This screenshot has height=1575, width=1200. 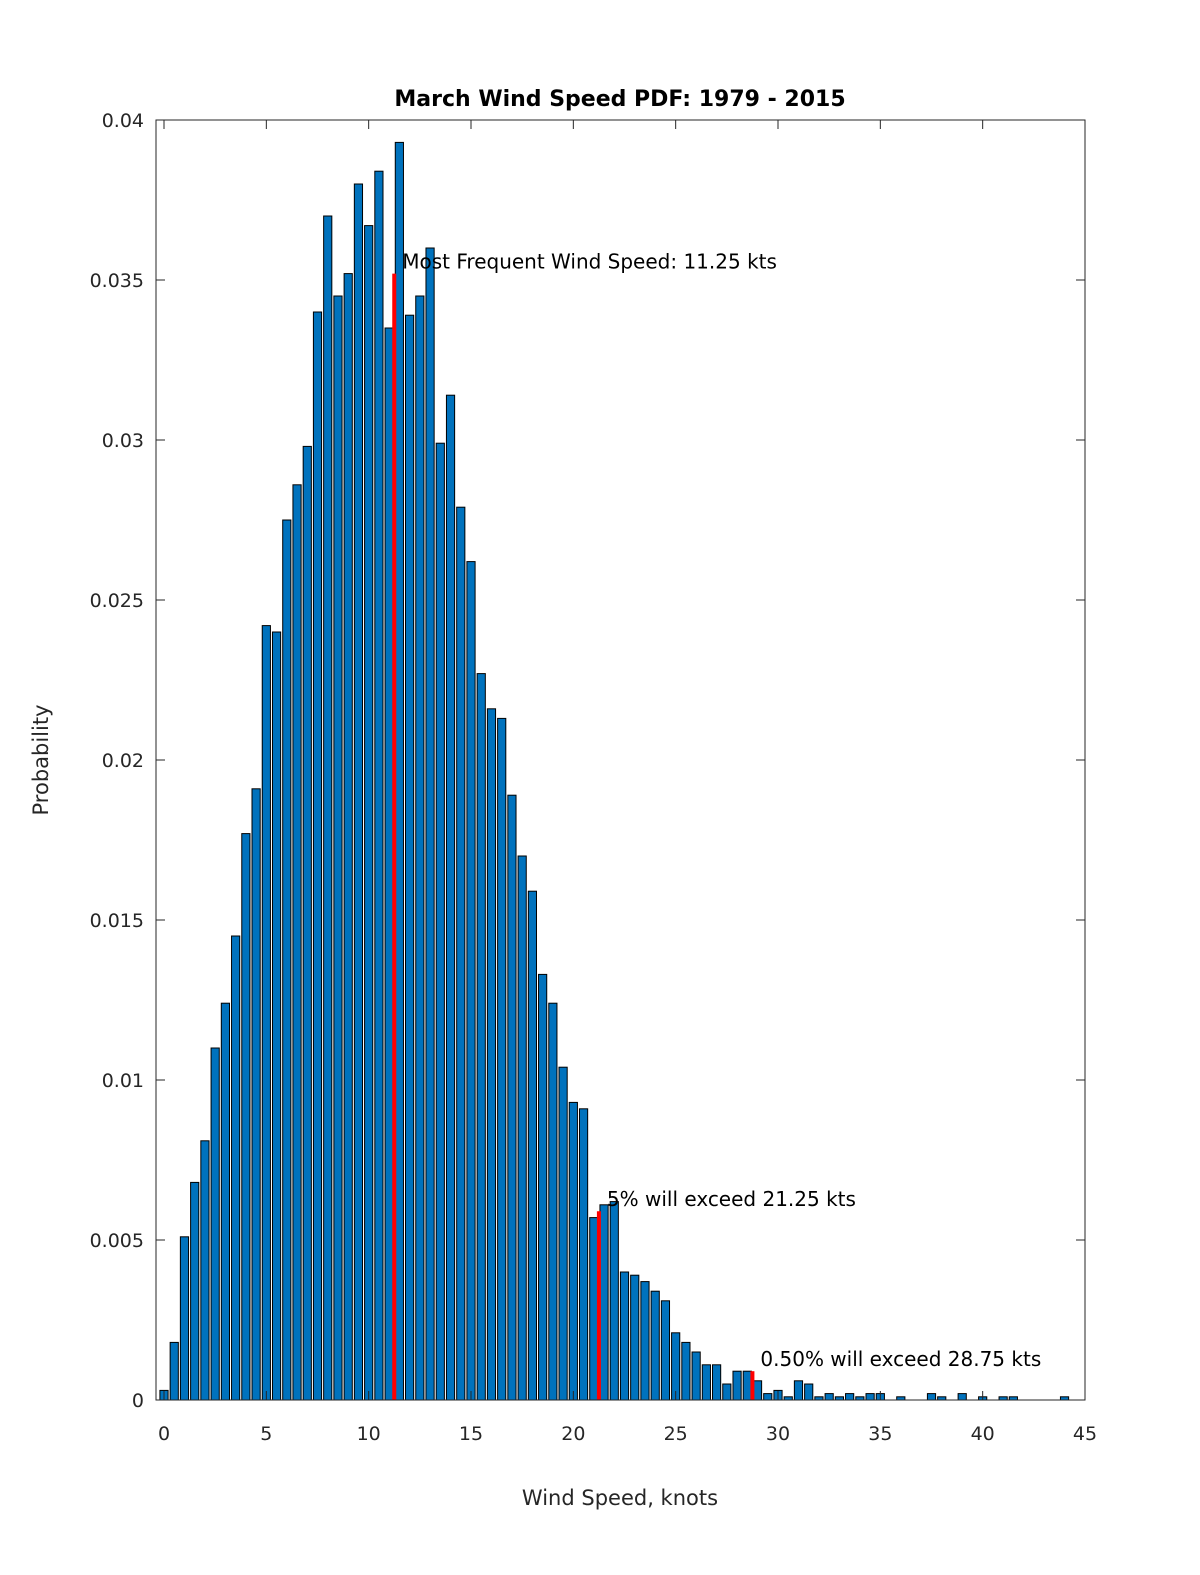 What do you see at coordinates (589, 262) in the screenshot?
I see `marker-annotation: Most Frequent Wind Speed: 11.25 kts` at bounding box center [589, 262].